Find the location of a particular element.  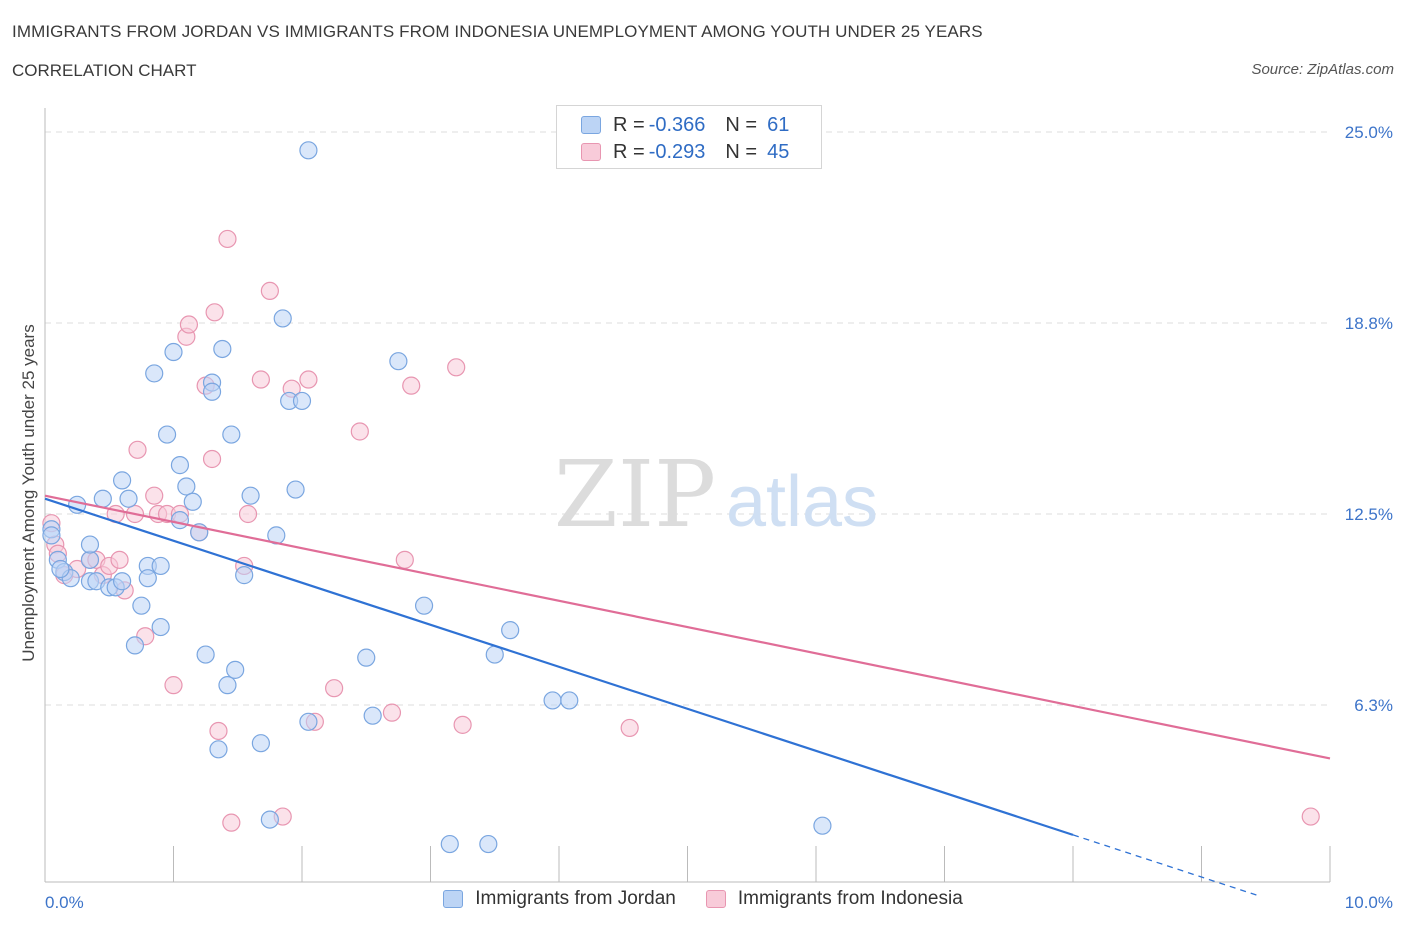

watermark: ZIP atlas is located at coordinates (716, 494).